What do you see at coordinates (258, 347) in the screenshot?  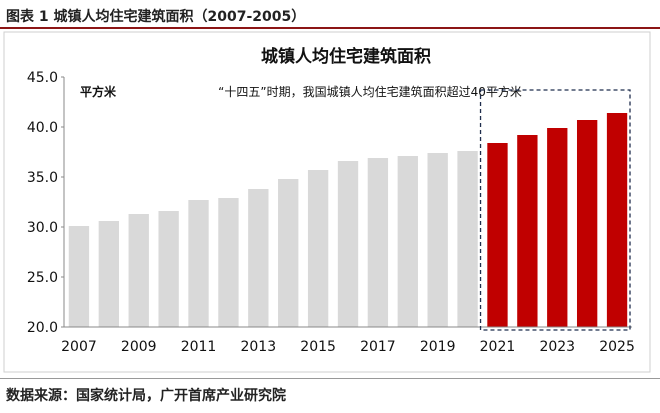 I see `x-tick-label-2013: 2013` at bounding box center [258, 347].